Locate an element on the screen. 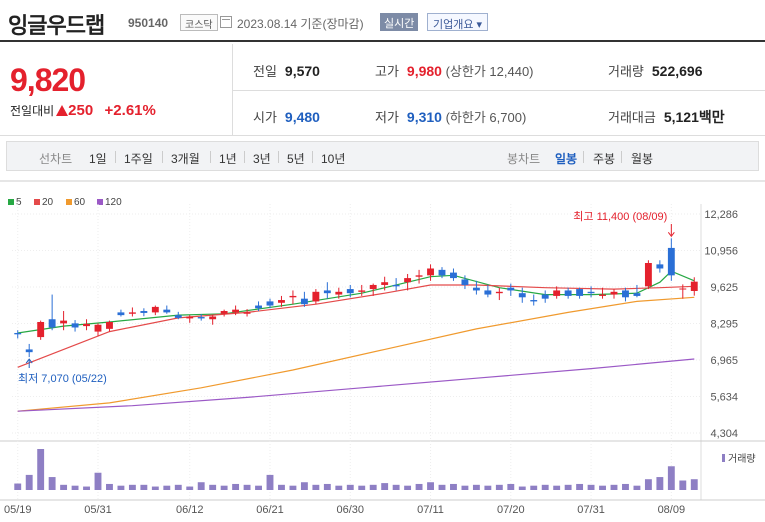  candle-daily: 일봉 is located at coordinates (566, 159).